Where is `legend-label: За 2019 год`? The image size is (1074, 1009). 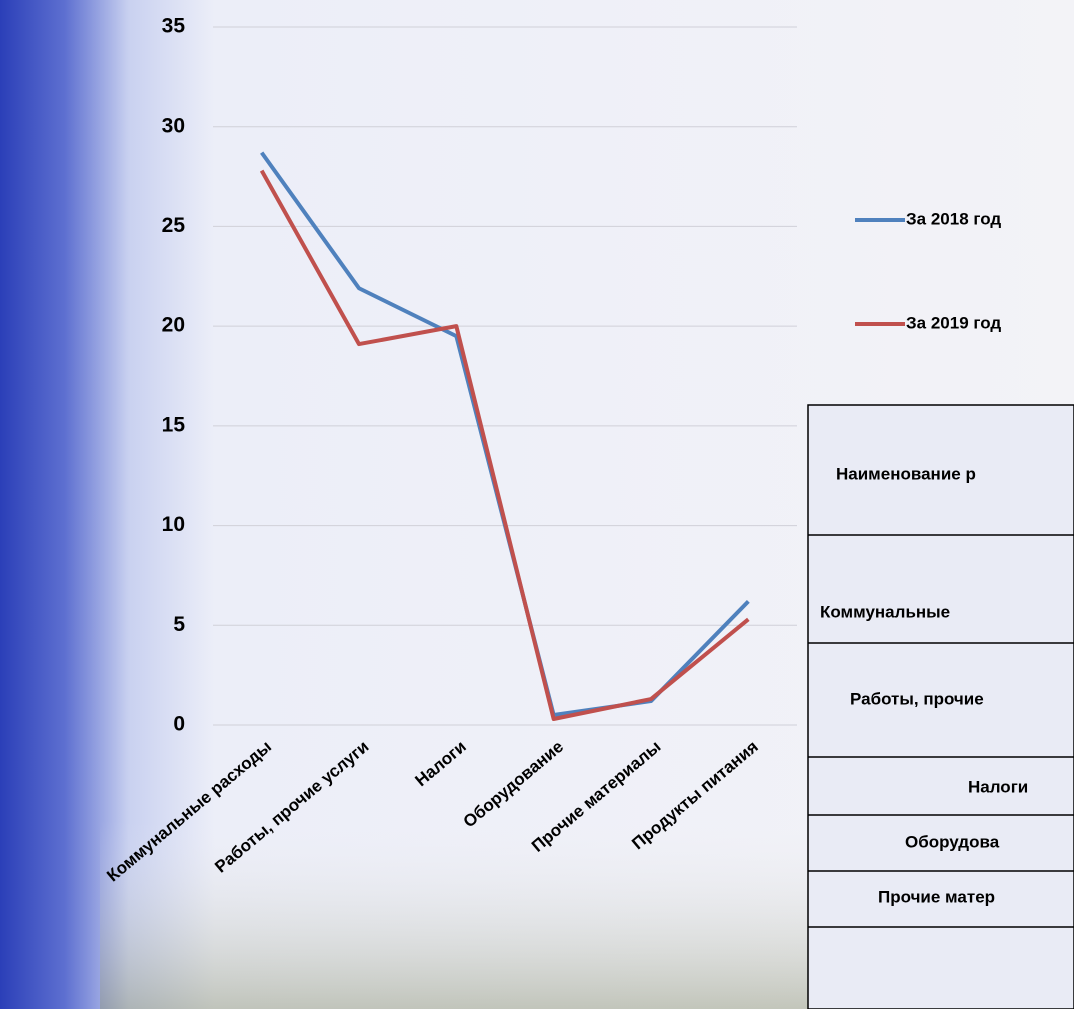 legend-label: За 2019 год is located at coordinates (953, 322).